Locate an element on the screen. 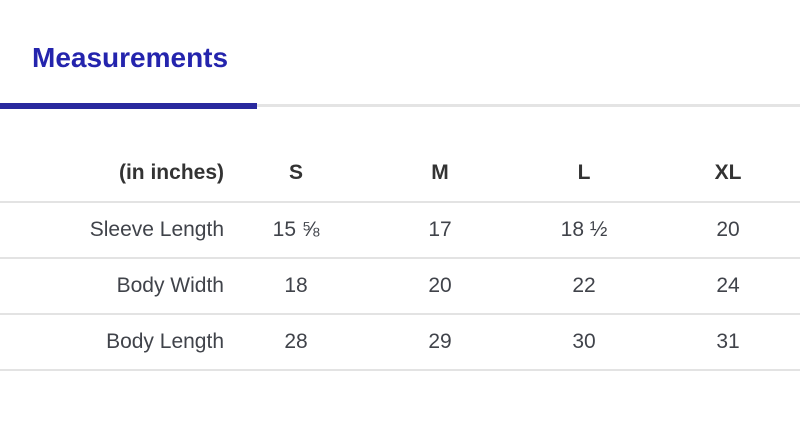  tab-measurements: Measurements is located at coordinates (130, 57).